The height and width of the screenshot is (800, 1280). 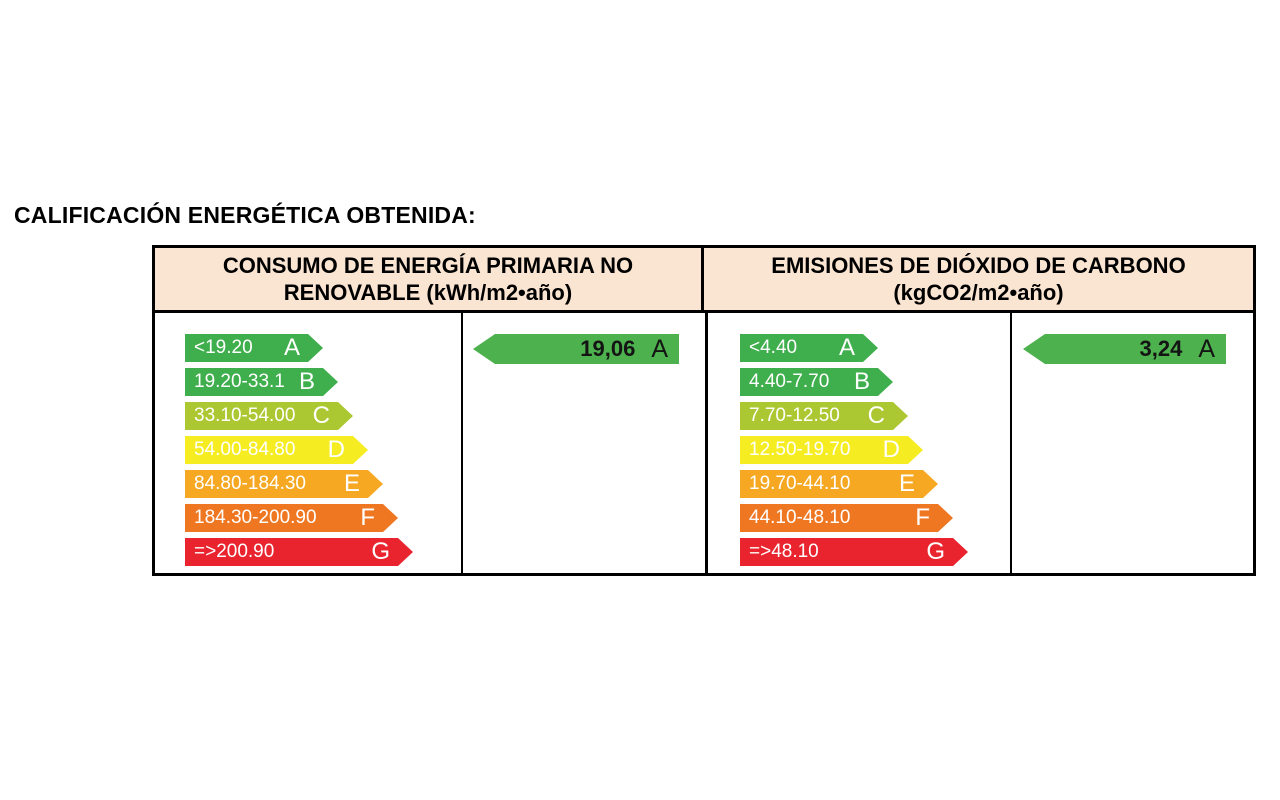 What do you see at coordinates (800, 483) in the screenshot?
I see `rating-range-label: 19.70-44.10` at bounding box center [800, 483].